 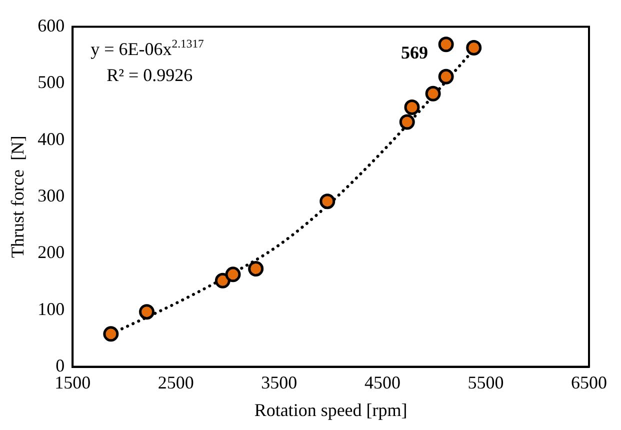 What do you see at coordinates (414, 52) in the screenshot?
I see `annotation: 569` at bounding box center [414, 52].